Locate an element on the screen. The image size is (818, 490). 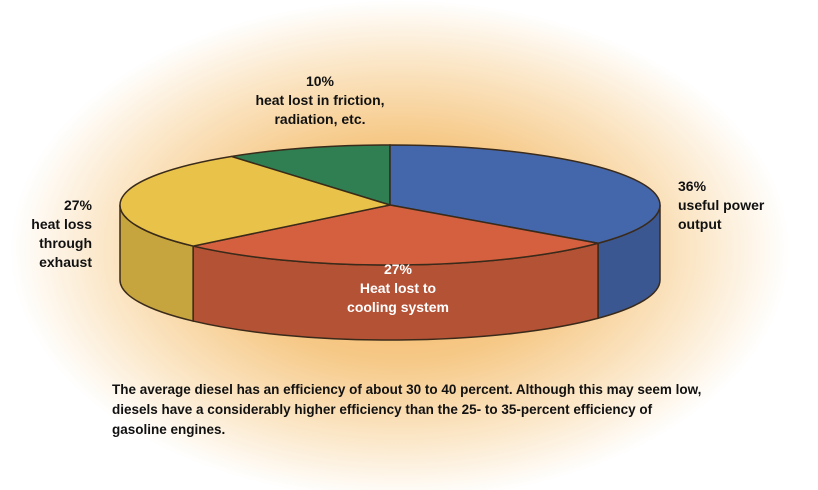
value-label: 36% is located at coordinates (692, 186).